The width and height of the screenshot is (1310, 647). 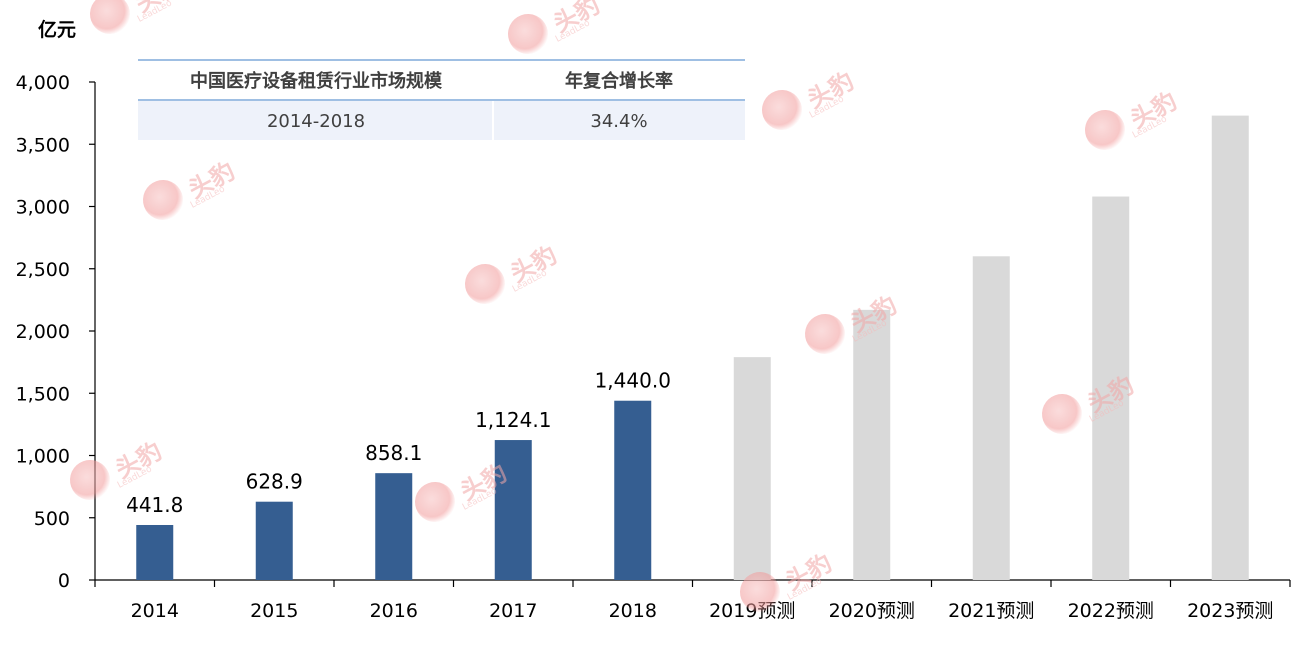 I want to click on table-cell-period: 2014-2018, so click(x=316, y=121).